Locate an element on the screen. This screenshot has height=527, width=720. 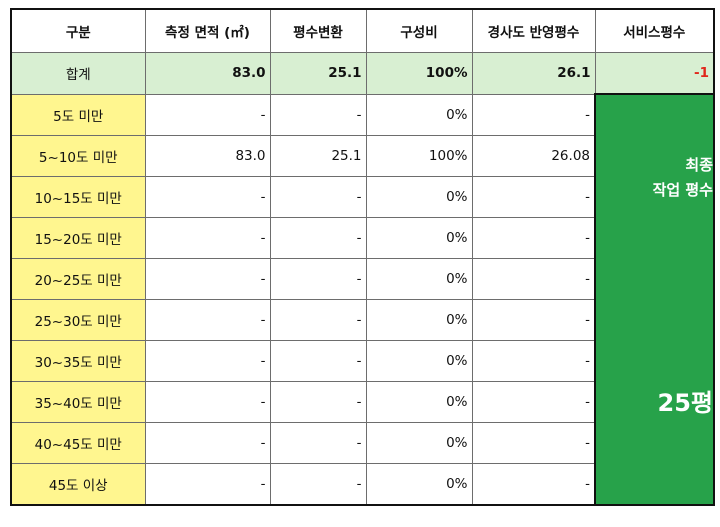
band-pyeong: 25.1 is located at coordinates (318, 155).